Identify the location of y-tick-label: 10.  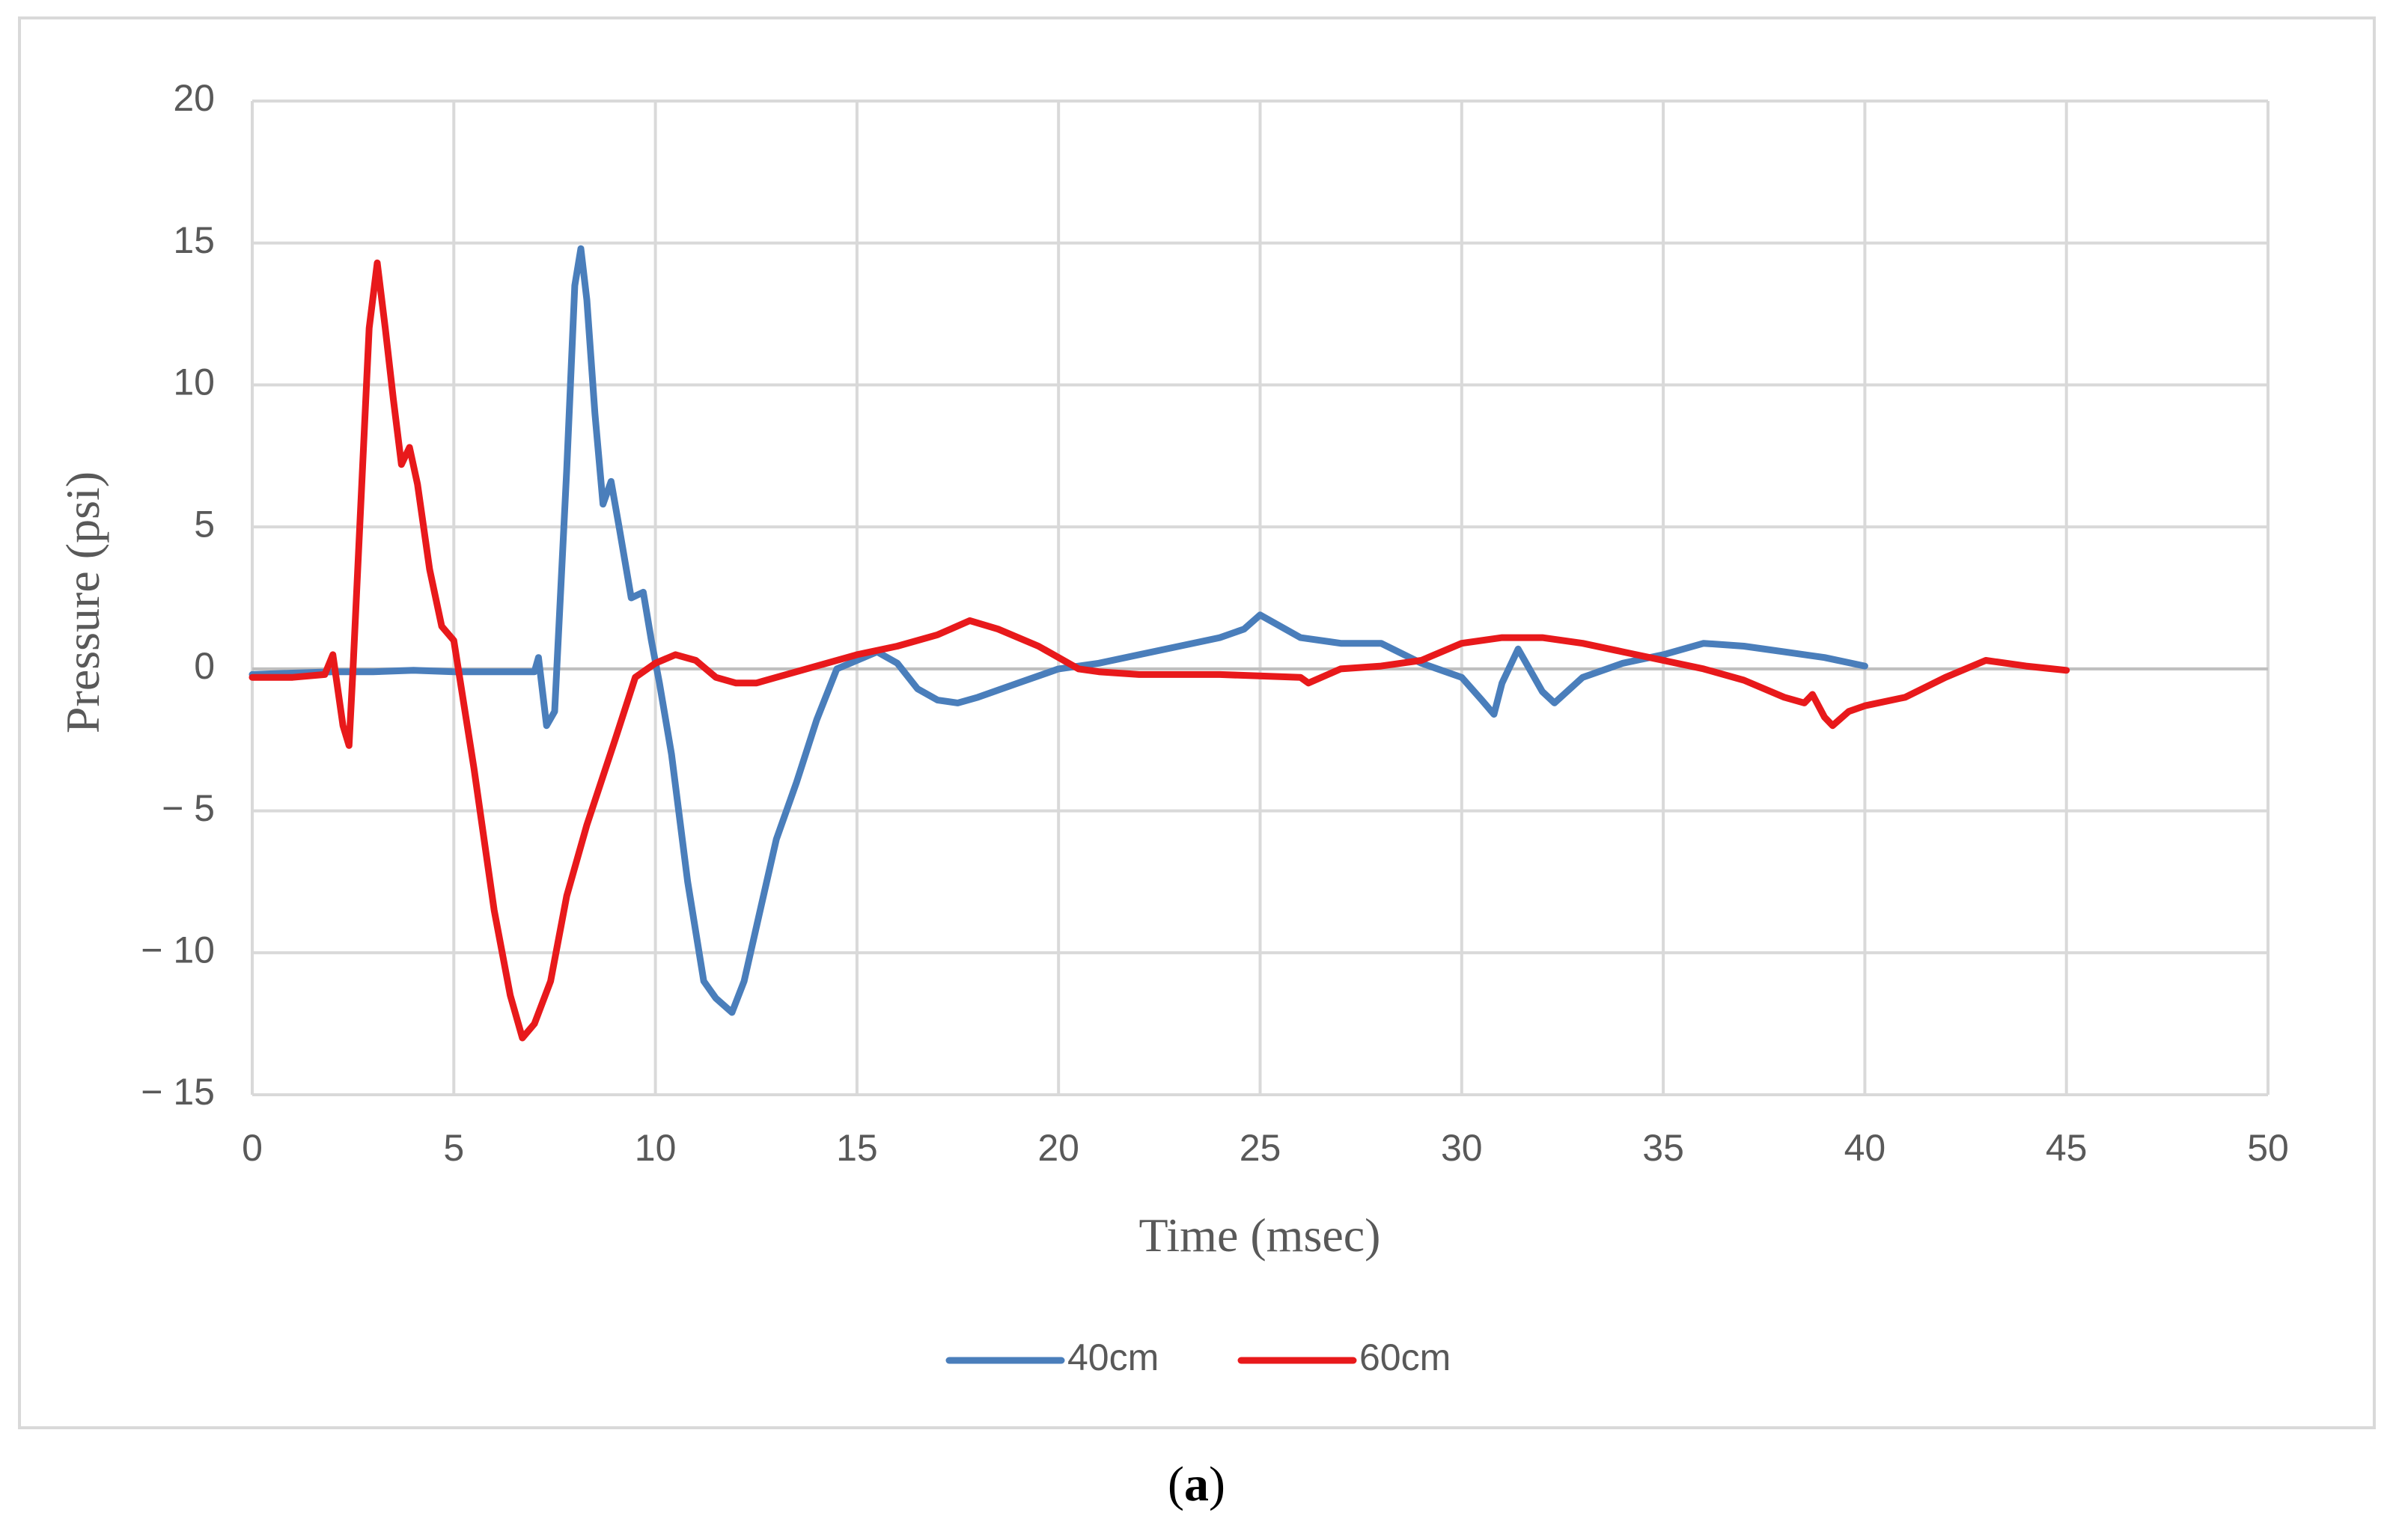
(194, 382).